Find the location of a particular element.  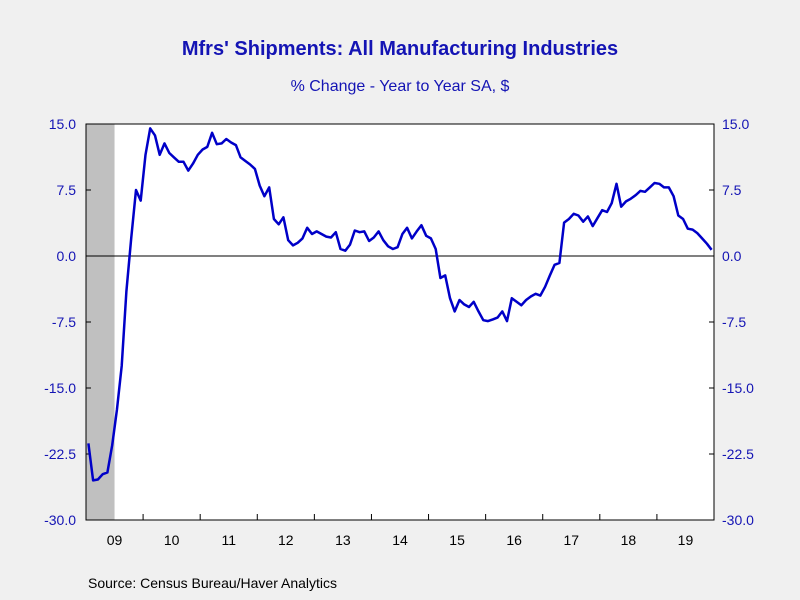

x-tick-label: 10 is located at coordinates (172, 540).